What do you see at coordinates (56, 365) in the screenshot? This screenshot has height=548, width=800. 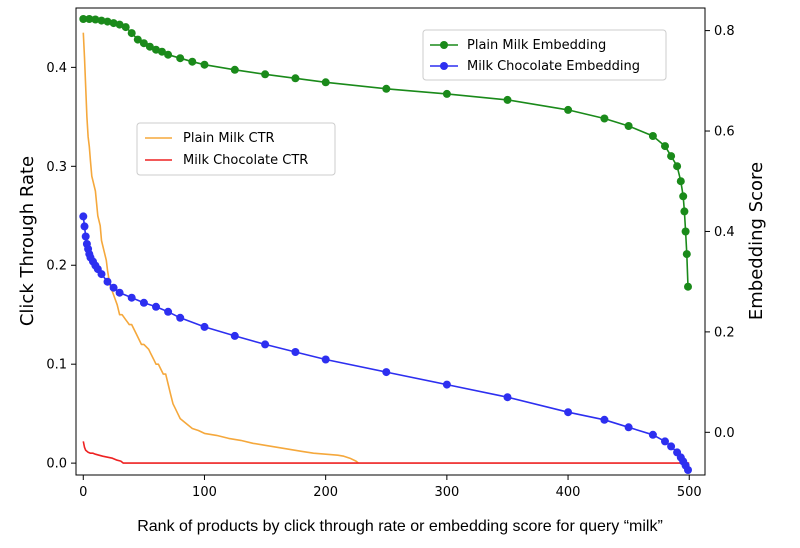 I see `y-left-tick-label: 0.1` at bounding box center [56, 365].